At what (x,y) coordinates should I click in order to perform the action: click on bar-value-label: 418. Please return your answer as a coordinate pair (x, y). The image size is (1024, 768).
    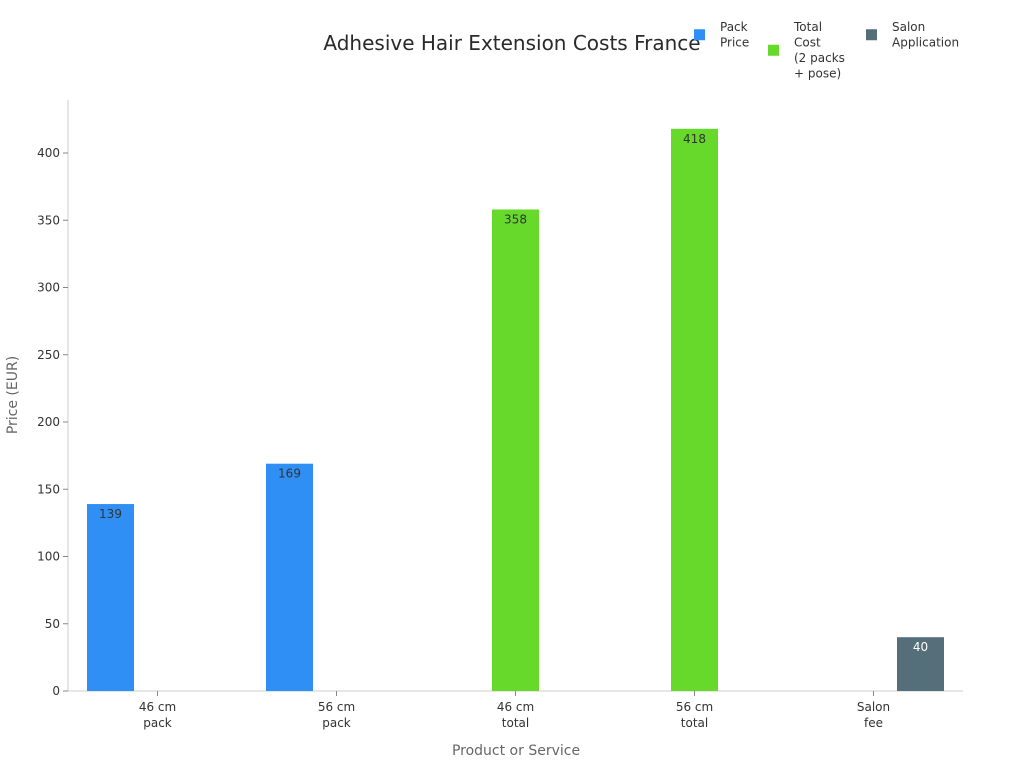
    Looking at the image, I should click on (694, 139).